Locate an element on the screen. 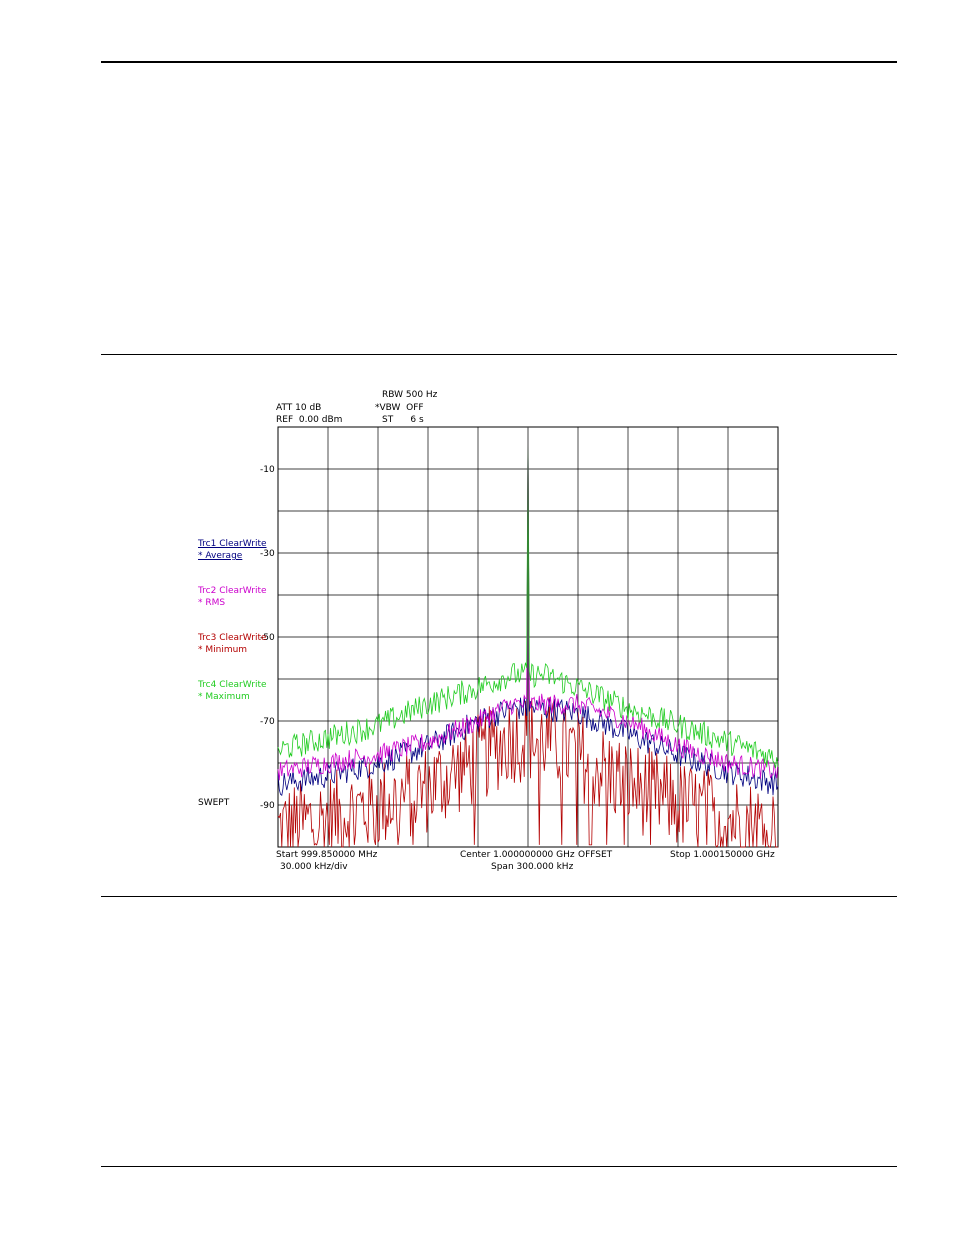  ref-label: REF 0.00 dBm is located at coordinates (309, 420).